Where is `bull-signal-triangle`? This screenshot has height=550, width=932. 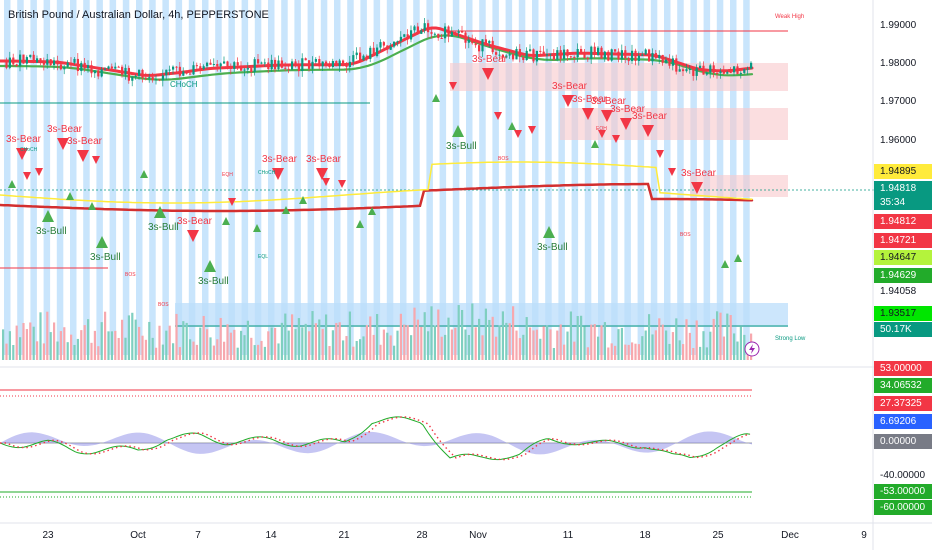 bull-signal-triangle is located at coordinates (48, 216).